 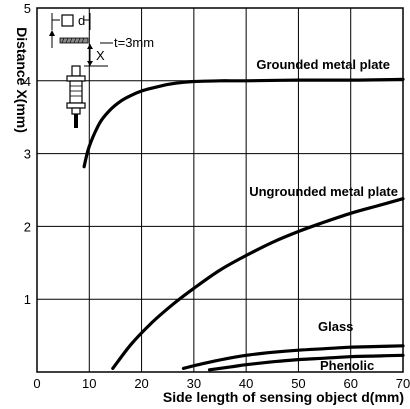 I want to click on series-line-glass, so click(x=293, y=357).